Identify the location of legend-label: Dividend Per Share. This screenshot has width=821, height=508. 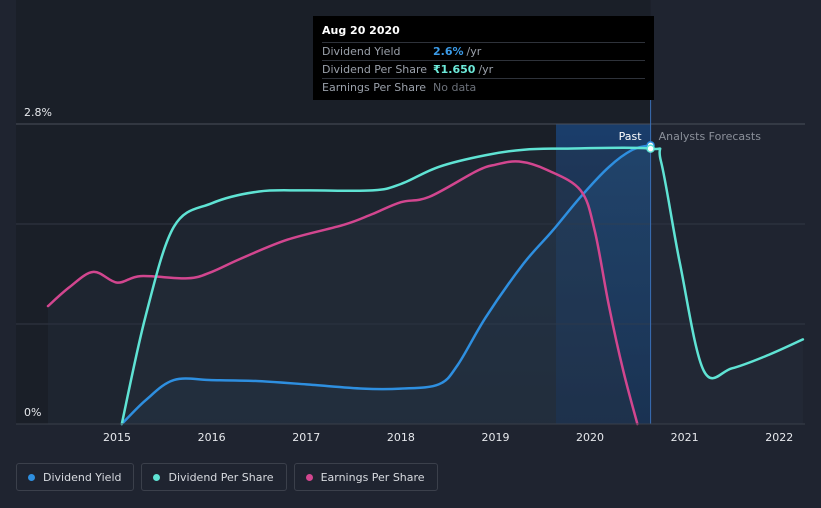
(221, 477).